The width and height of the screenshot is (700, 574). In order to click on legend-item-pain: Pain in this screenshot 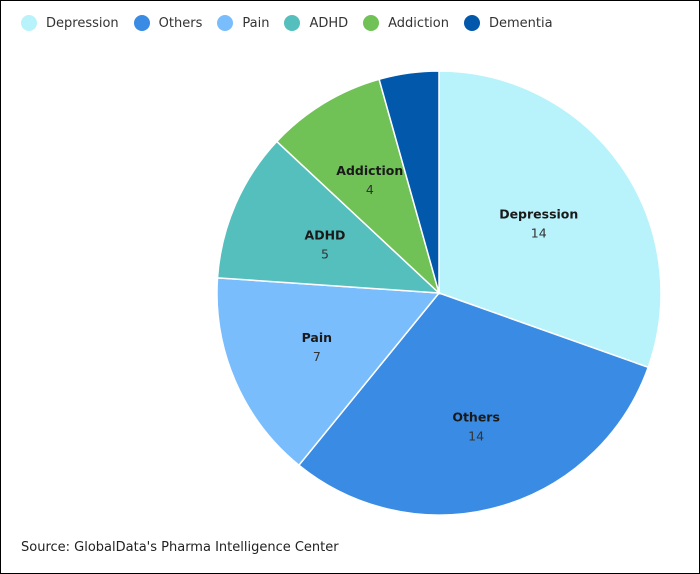, I will do `click(243, 23)`.